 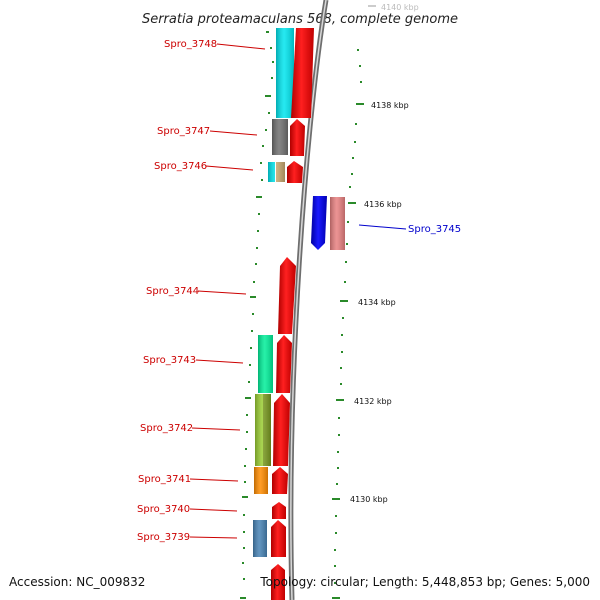 I want to click on scale-label-4136: 4136 kbp, so click(x=383, y=204).